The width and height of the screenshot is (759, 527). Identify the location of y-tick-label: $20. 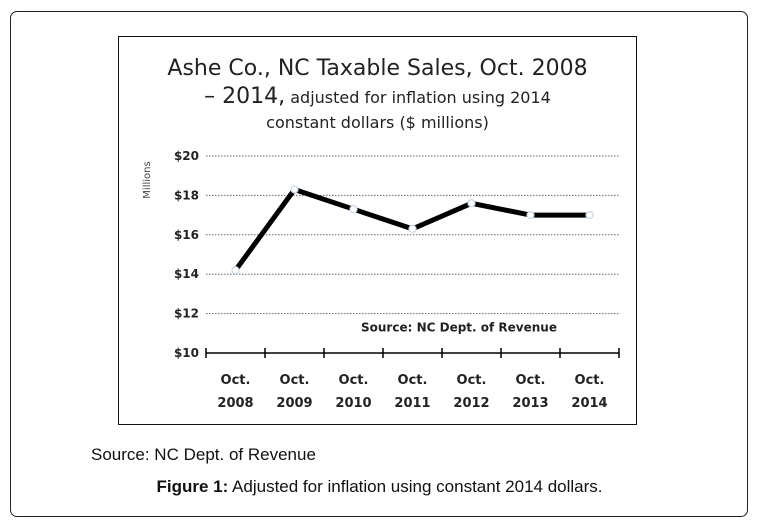
(186, 156).